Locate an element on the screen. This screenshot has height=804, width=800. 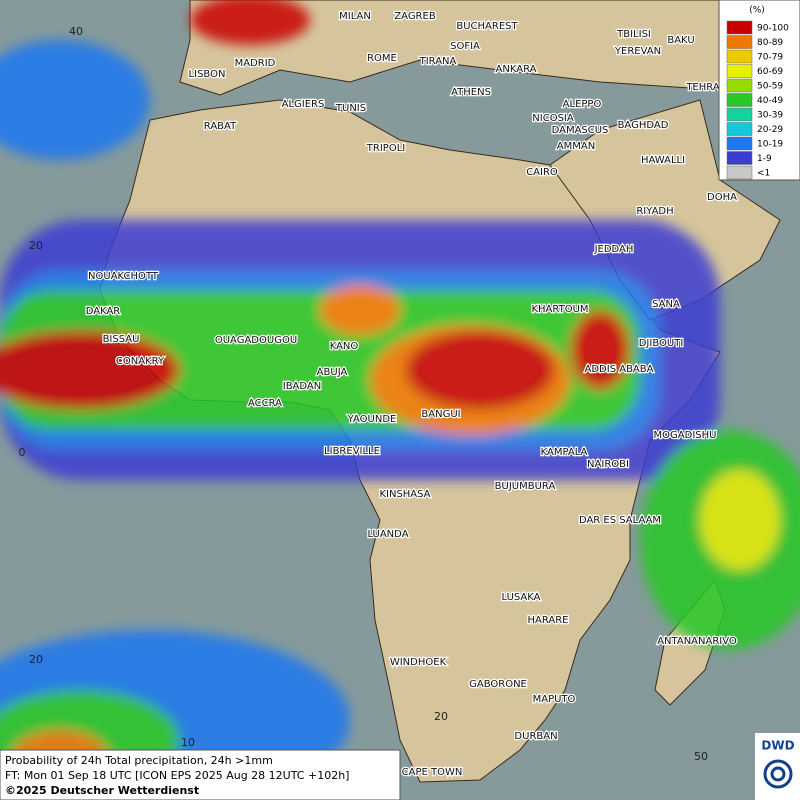
city-label: MILAN is located at coordinates (355, 16).